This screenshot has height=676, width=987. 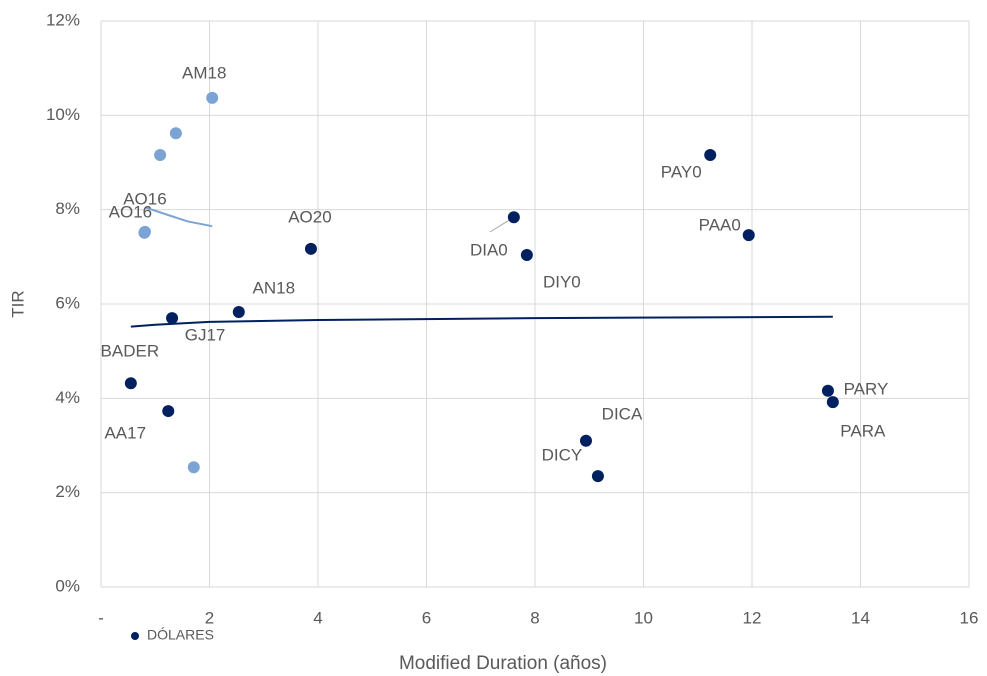 What do you see at coordinates (209, 617) in the screenshot?
I see `x-tick-label: 2` at bounding box center [209, 617].